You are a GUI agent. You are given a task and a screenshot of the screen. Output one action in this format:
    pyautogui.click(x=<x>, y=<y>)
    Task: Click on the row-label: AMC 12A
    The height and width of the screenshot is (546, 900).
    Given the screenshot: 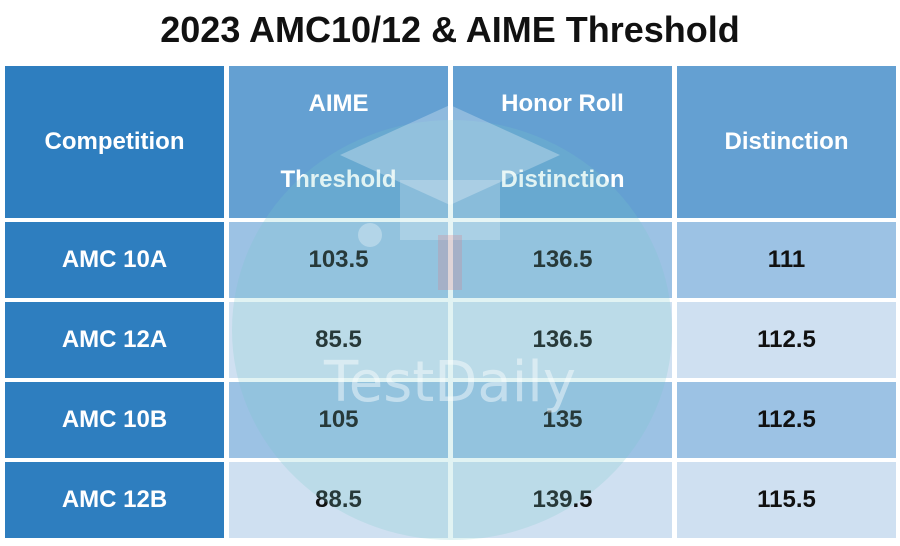 What is the action you would take?
    pyautogui.click(x=114, y=340)
    